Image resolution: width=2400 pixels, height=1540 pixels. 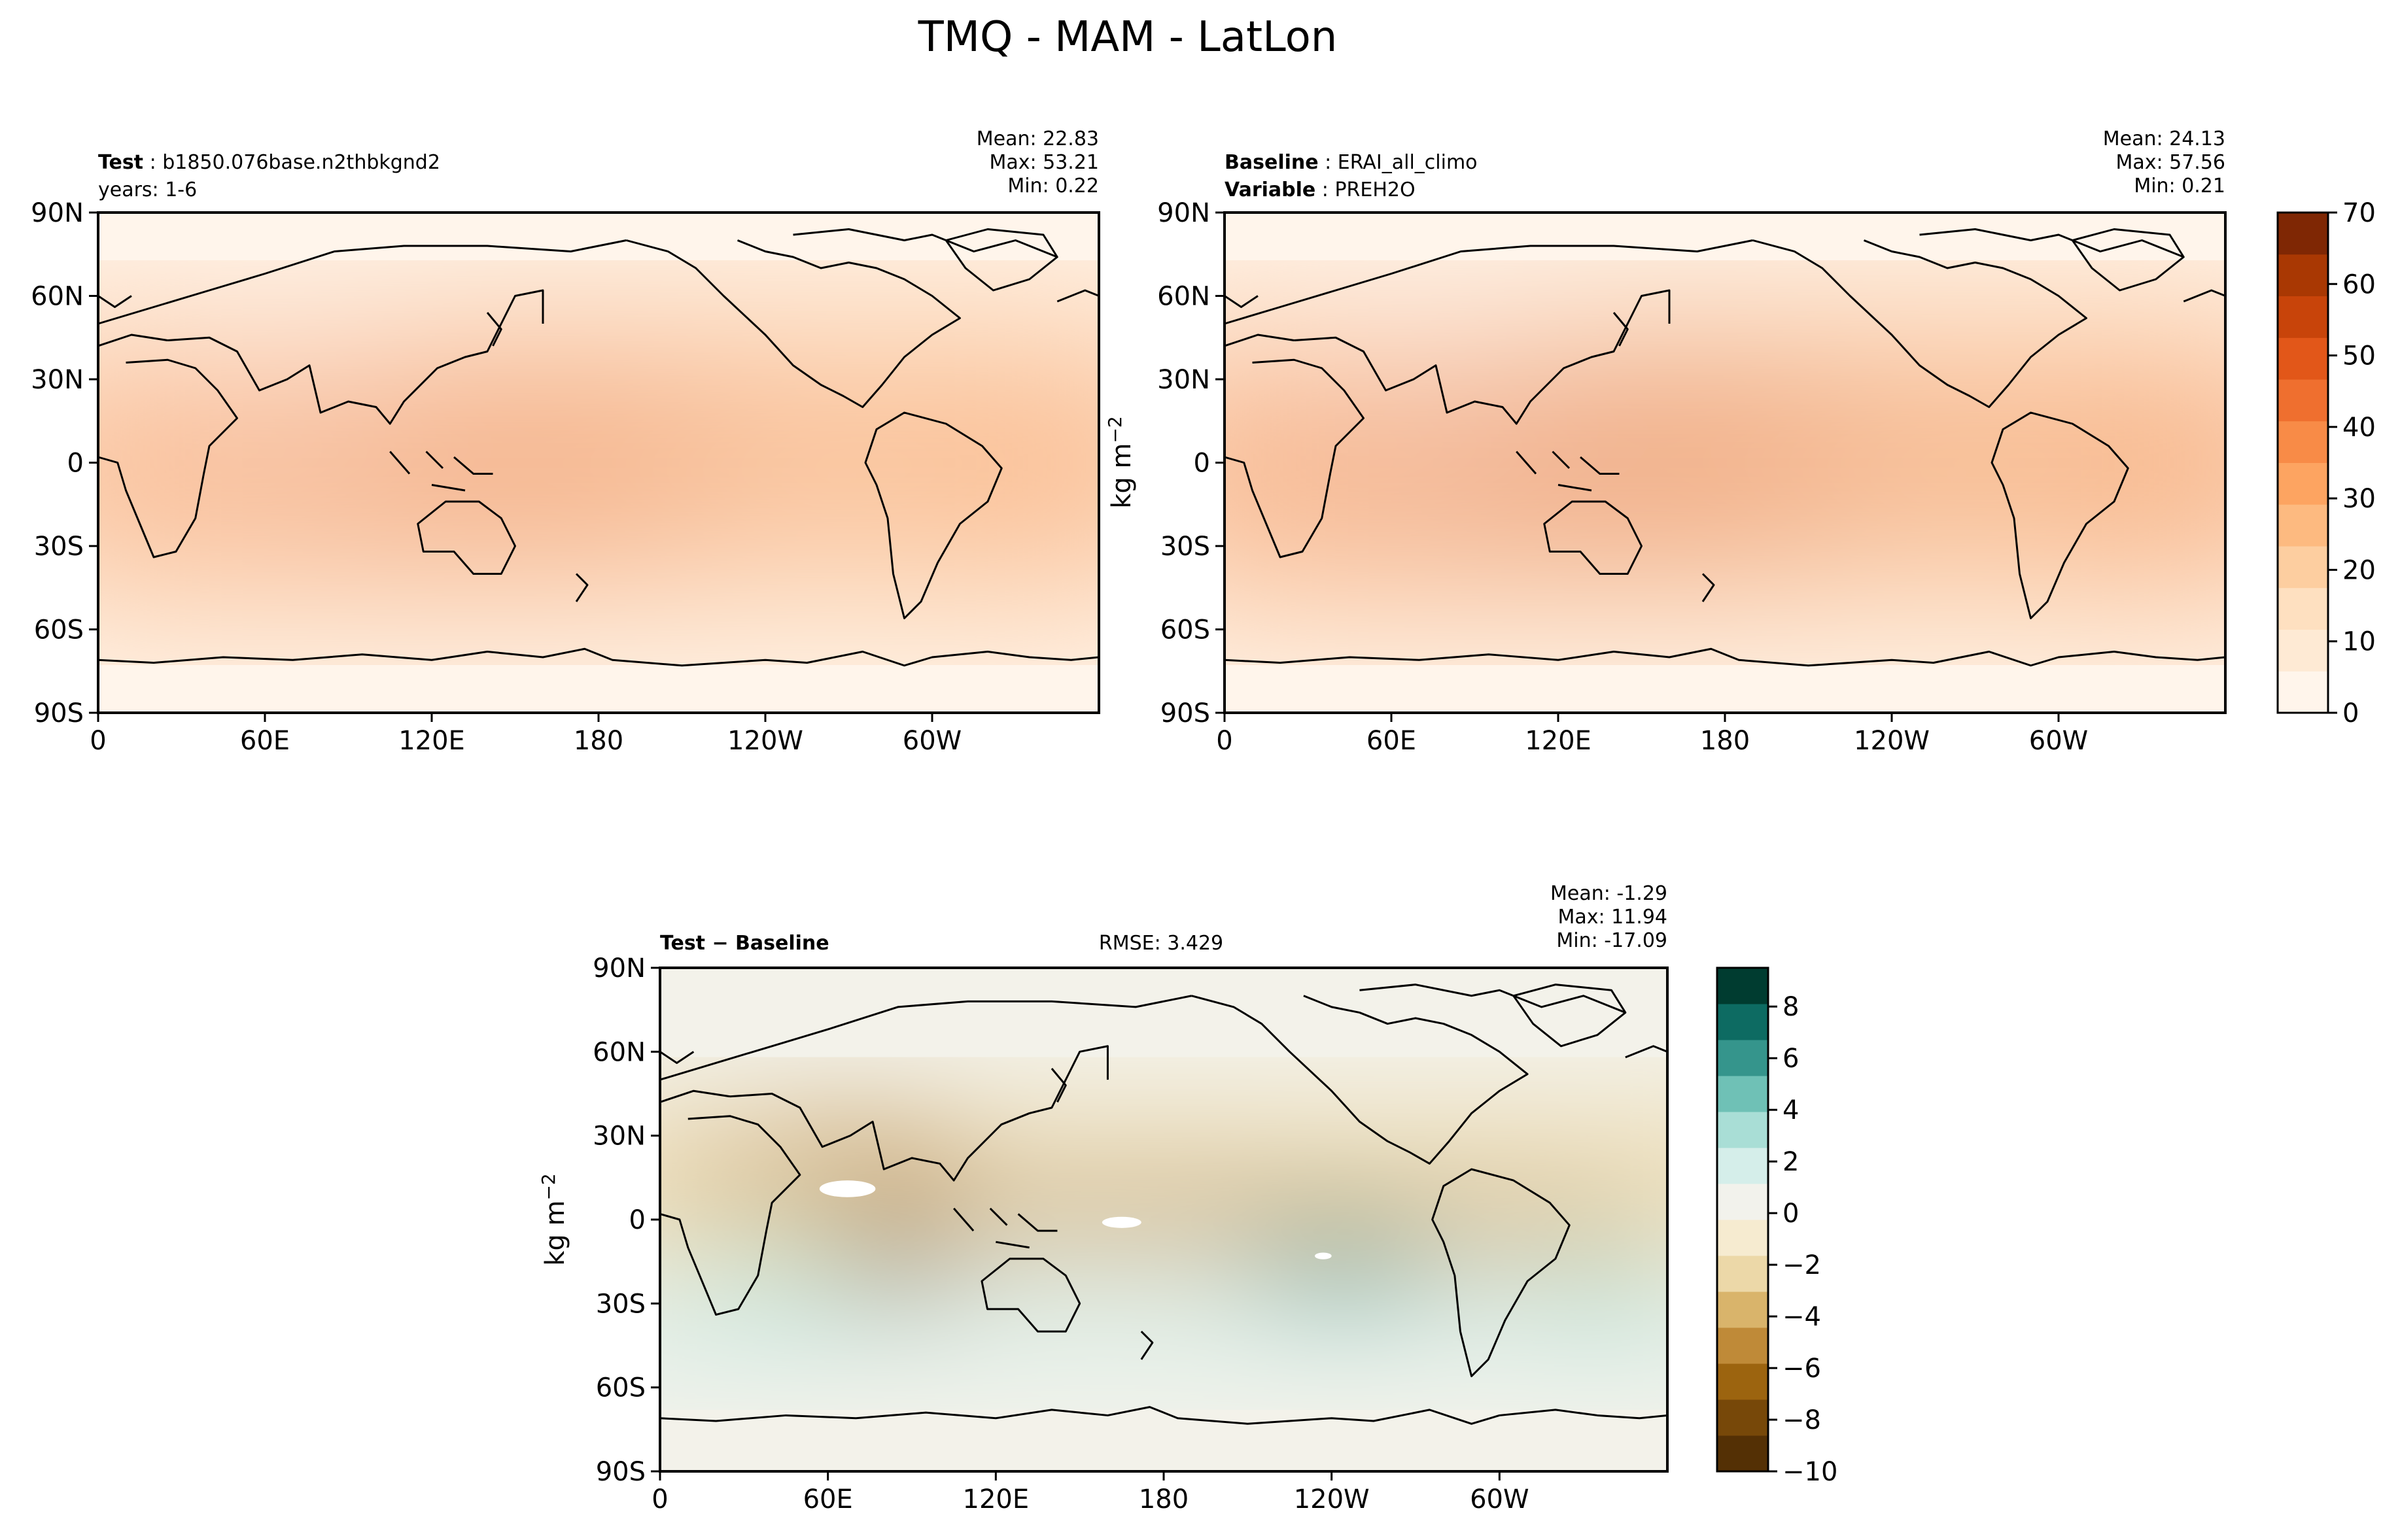 I want to click on baseline-ytick-label: 60S, so click(x=1185, y=630).